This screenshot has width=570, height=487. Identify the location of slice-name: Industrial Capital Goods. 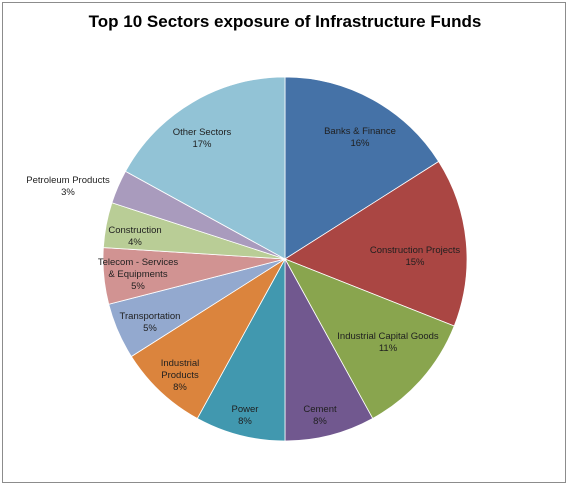
(388, 336).